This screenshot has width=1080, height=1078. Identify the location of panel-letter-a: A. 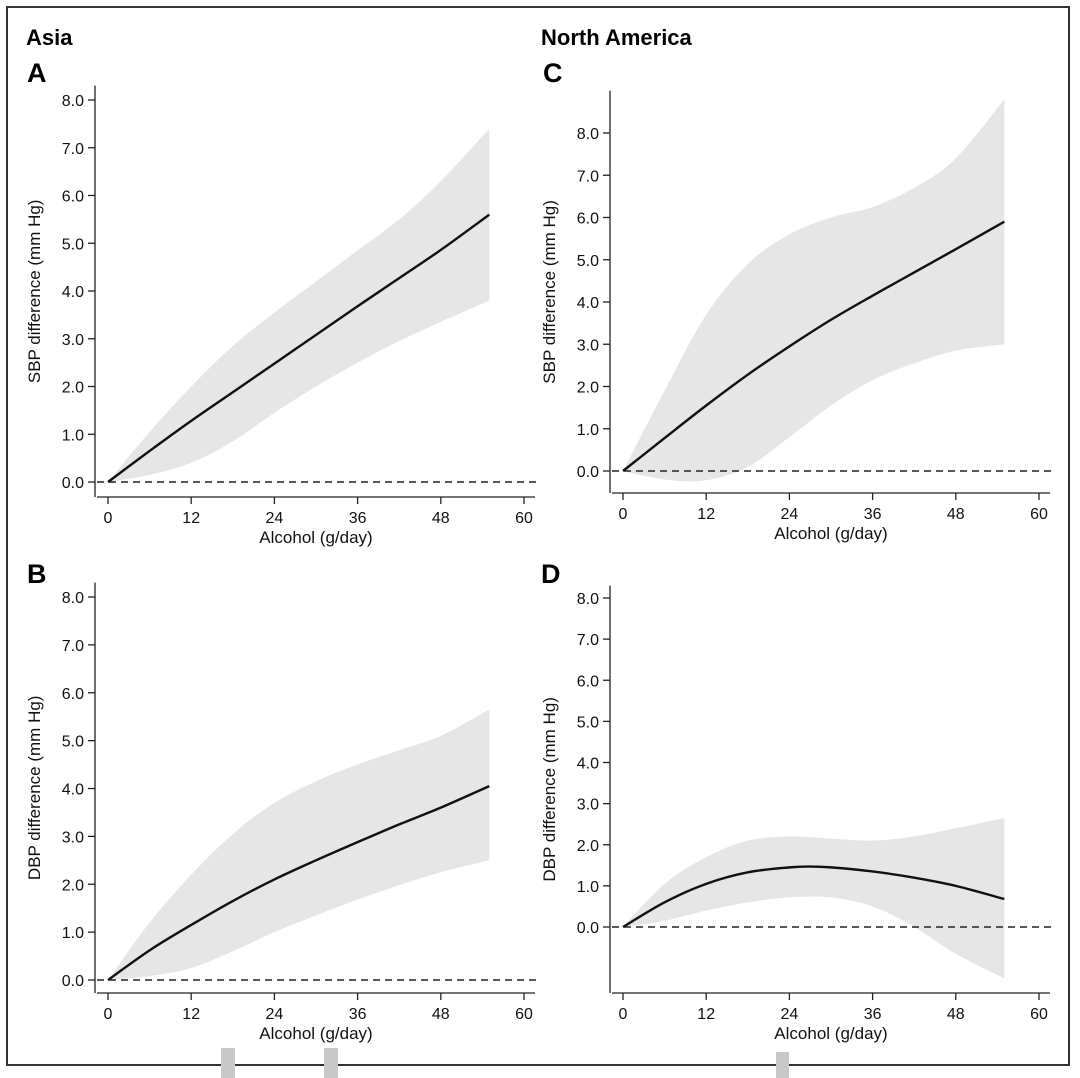
(37, 73).